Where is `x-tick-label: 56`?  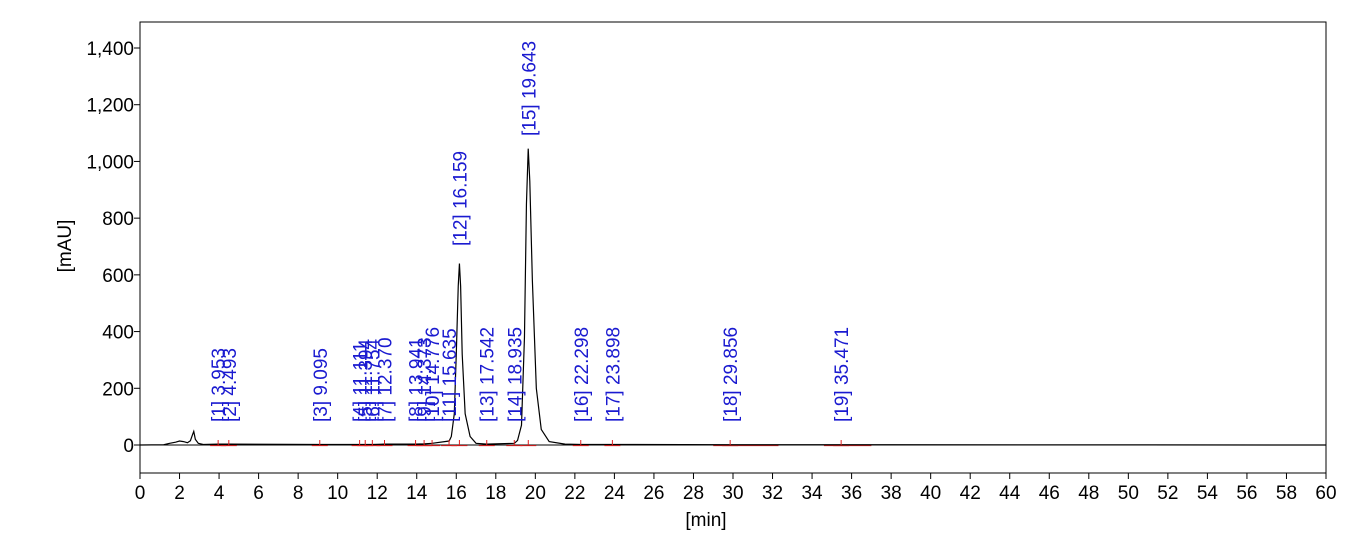 x-tick-label: 56 is located at coordinates (1246, 493).